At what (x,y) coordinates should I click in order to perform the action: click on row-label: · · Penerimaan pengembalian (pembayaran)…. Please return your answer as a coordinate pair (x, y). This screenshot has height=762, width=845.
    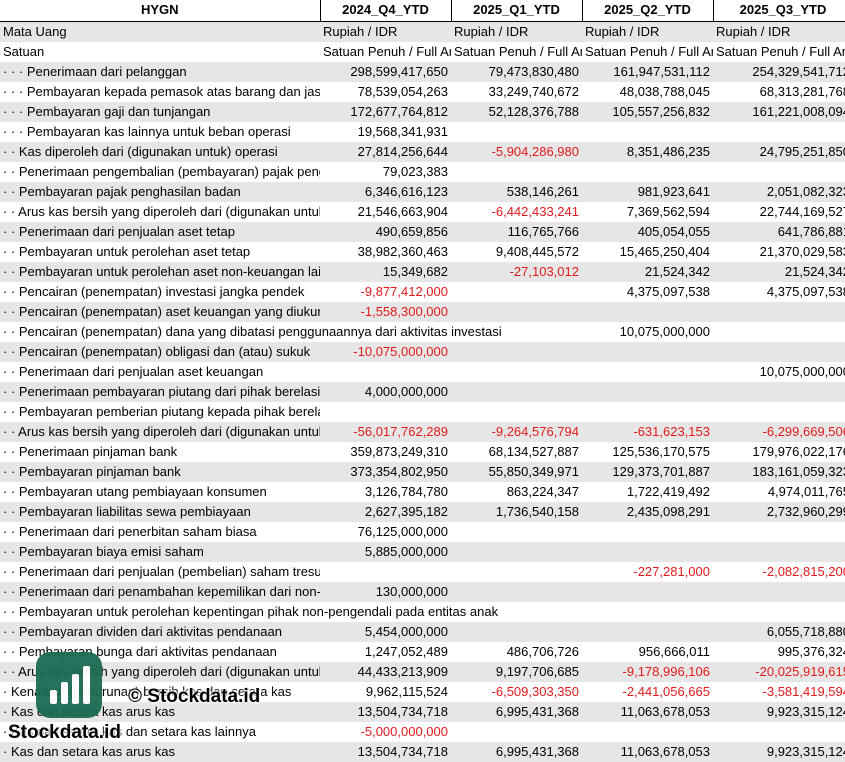
    Looking at the image, I should click on (160, 171).